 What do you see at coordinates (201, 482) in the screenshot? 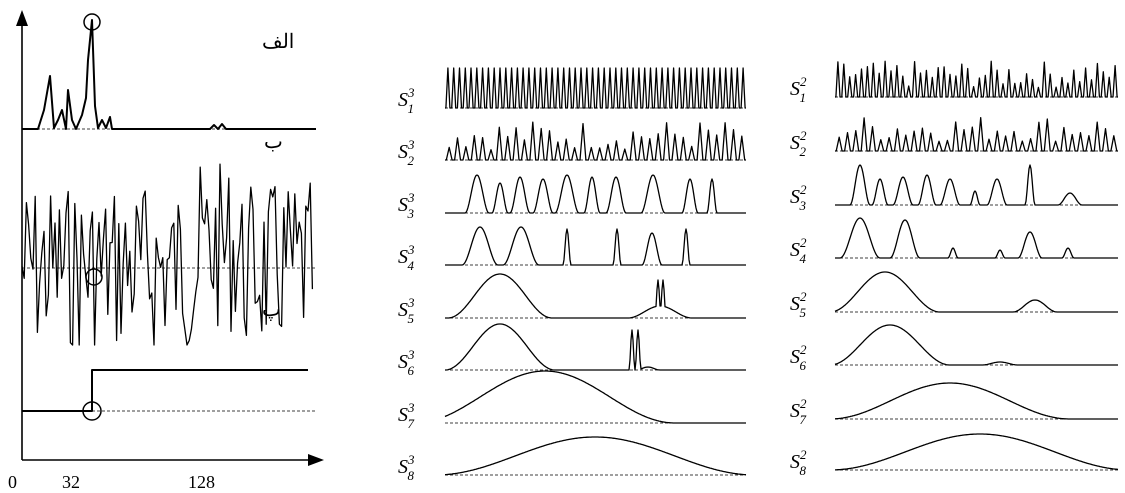
I see `x-tick-128: 128` at bounding box center [201, 482].